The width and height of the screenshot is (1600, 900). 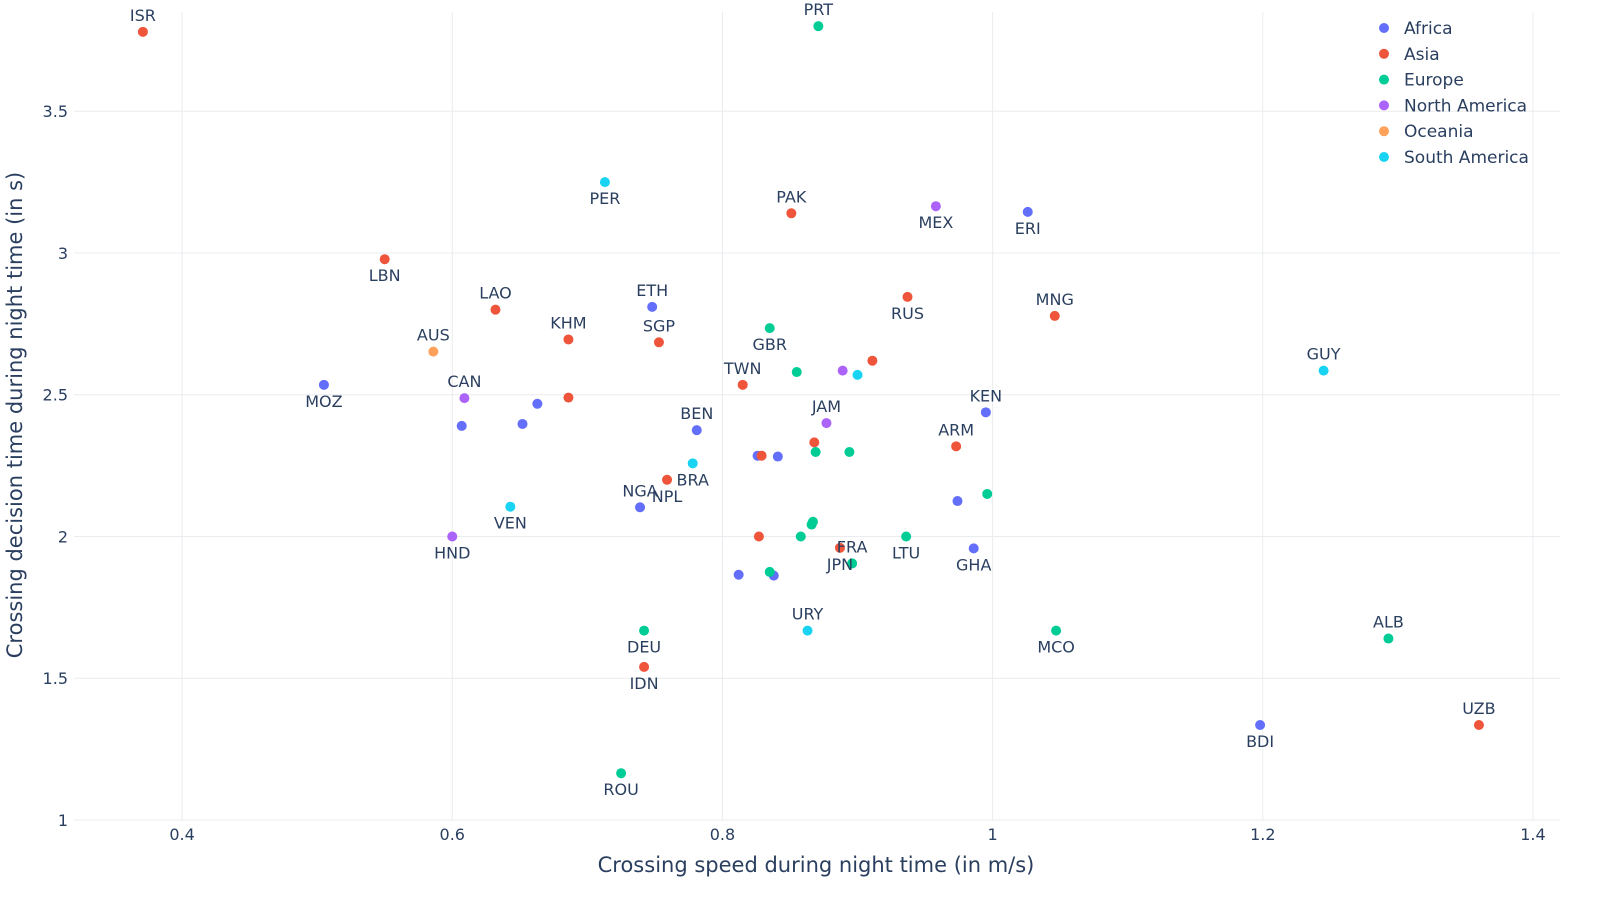 I want to click on legend-item: South America, so click(x=1454, y=158).